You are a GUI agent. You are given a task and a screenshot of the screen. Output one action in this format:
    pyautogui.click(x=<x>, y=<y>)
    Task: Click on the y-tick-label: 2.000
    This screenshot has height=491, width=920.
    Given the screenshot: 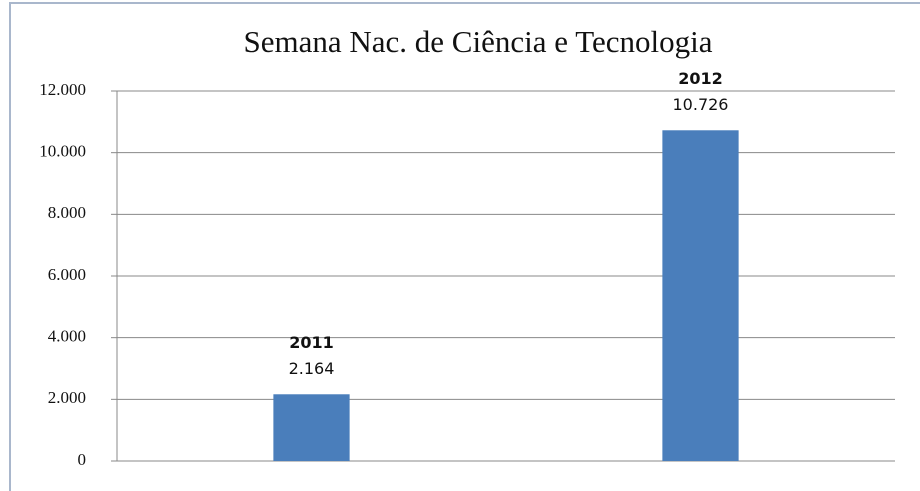 What is the action you would take?
    pyautogui.click(x=67, y=397)
    